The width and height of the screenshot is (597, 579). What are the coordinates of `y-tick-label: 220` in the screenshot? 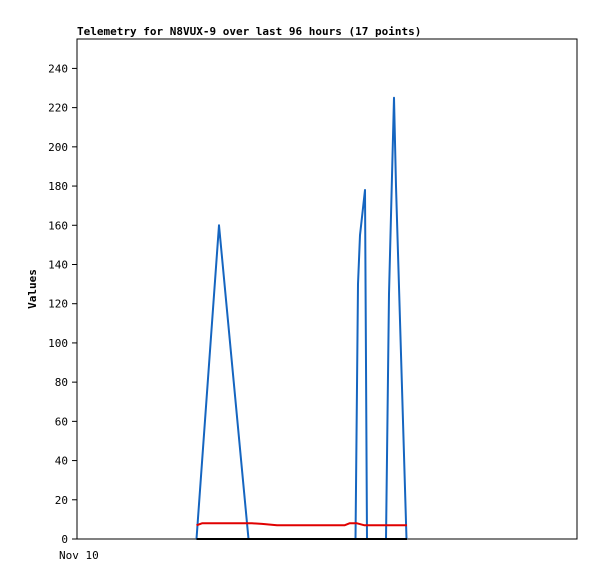 It's located at (58, 108).